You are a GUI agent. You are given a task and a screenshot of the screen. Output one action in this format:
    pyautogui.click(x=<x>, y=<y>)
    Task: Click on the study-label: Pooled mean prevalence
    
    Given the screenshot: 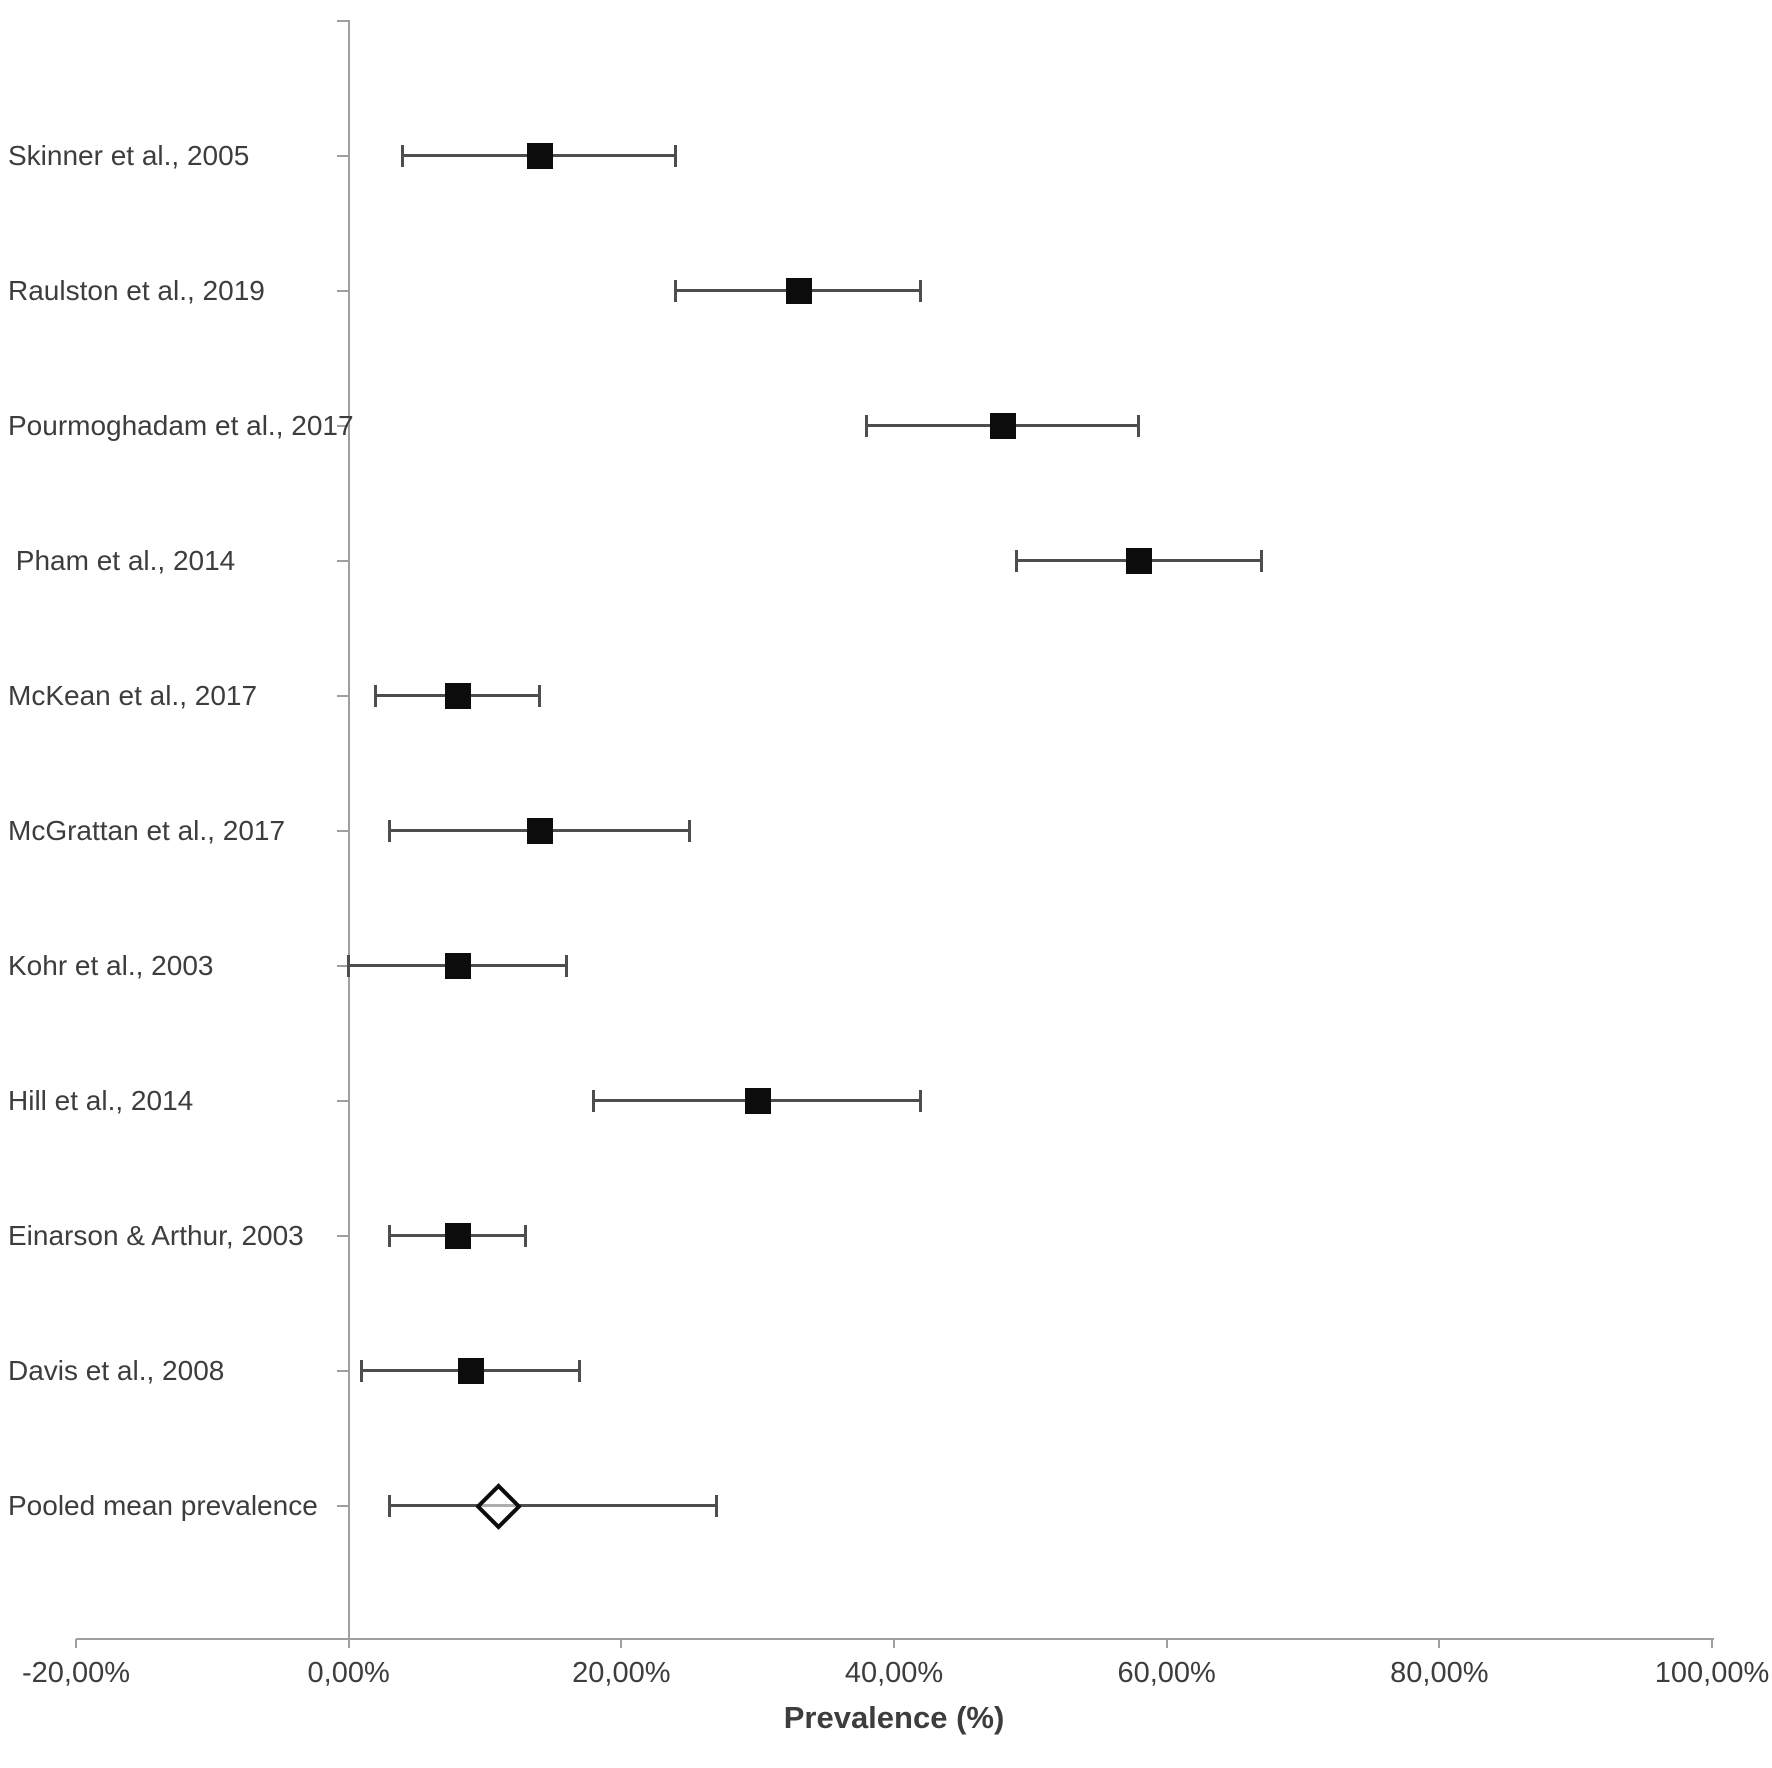 What is the action you would take?
    pyautogui.click(x=163, y=1505)
    